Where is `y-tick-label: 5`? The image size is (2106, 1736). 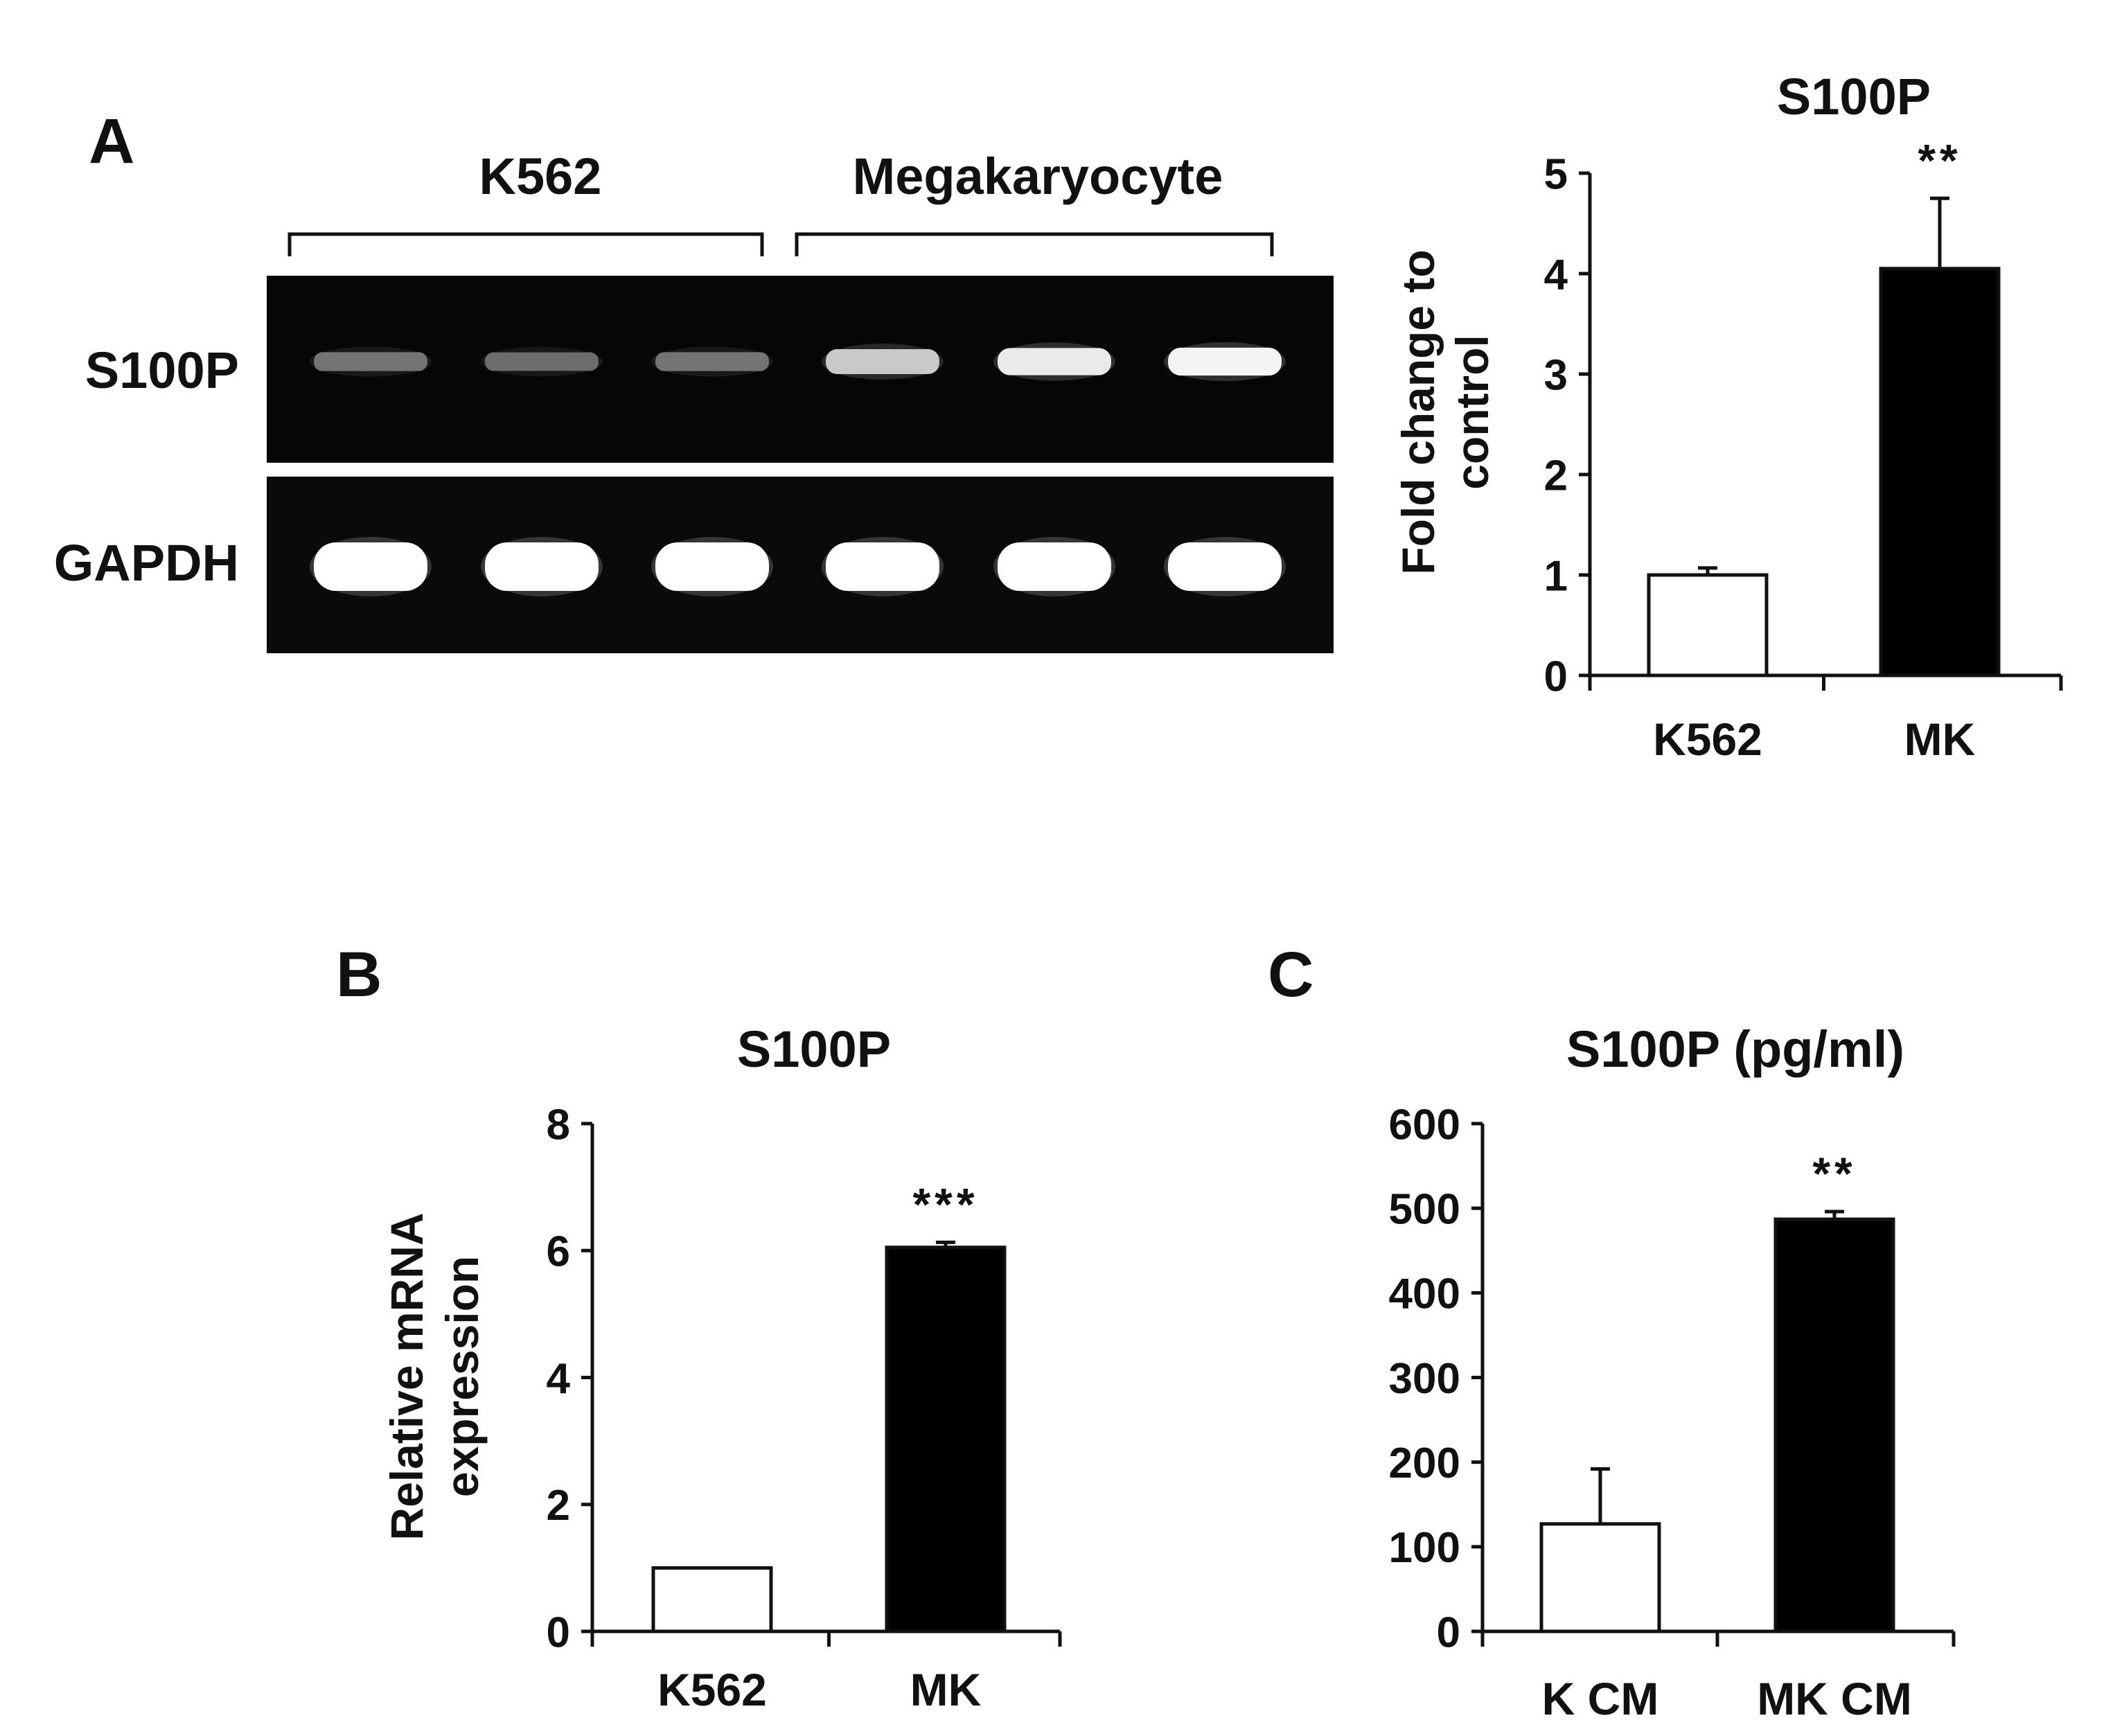 y-tick-label: 5 is located at coordinates (1556, 174).